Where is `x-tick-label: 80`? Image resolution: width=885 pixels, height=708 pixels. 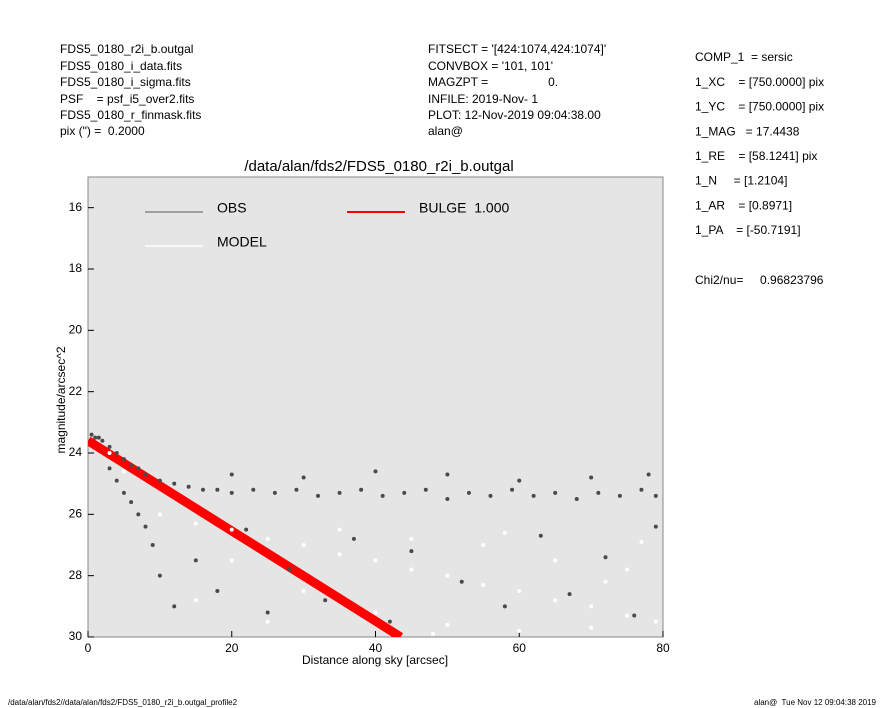
x-tick-label: 80 is located at coordinates (663, 648).